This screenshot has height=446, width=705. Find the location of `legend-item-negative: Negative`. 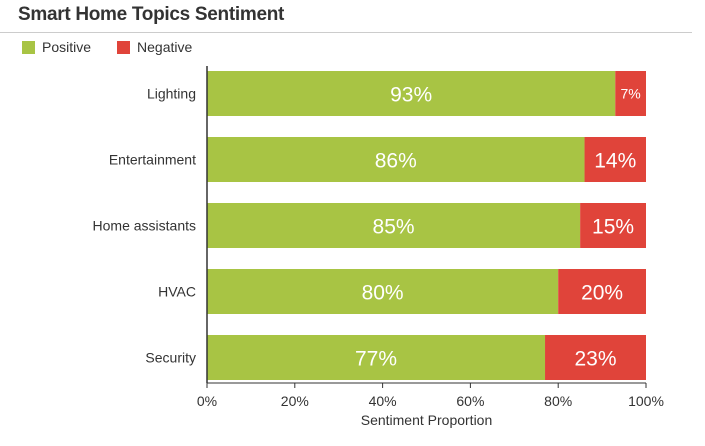

legend-item-negative: Negative is located at coordinates (154, 47).